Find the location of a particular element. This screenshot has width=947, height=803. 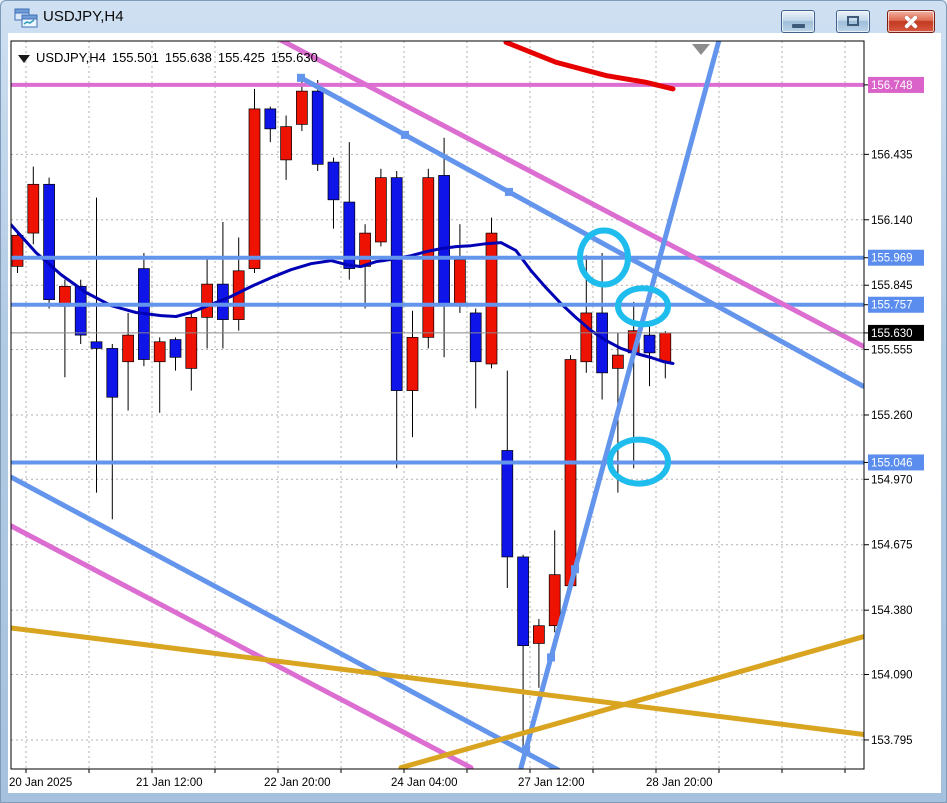

ohlc-symbol: USDJPY,H4 is located at coordinates (71, 57).